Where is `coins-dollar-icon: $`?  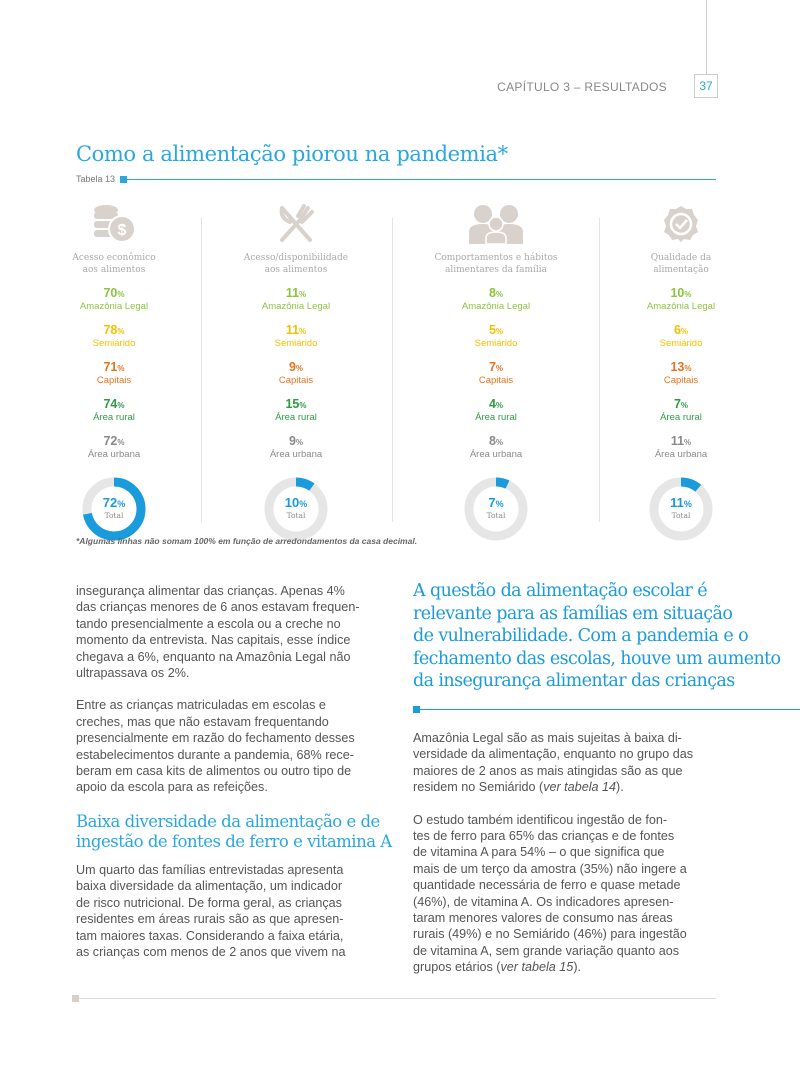
coins-dollar-icon: $ is located at coordinates (114, 222).